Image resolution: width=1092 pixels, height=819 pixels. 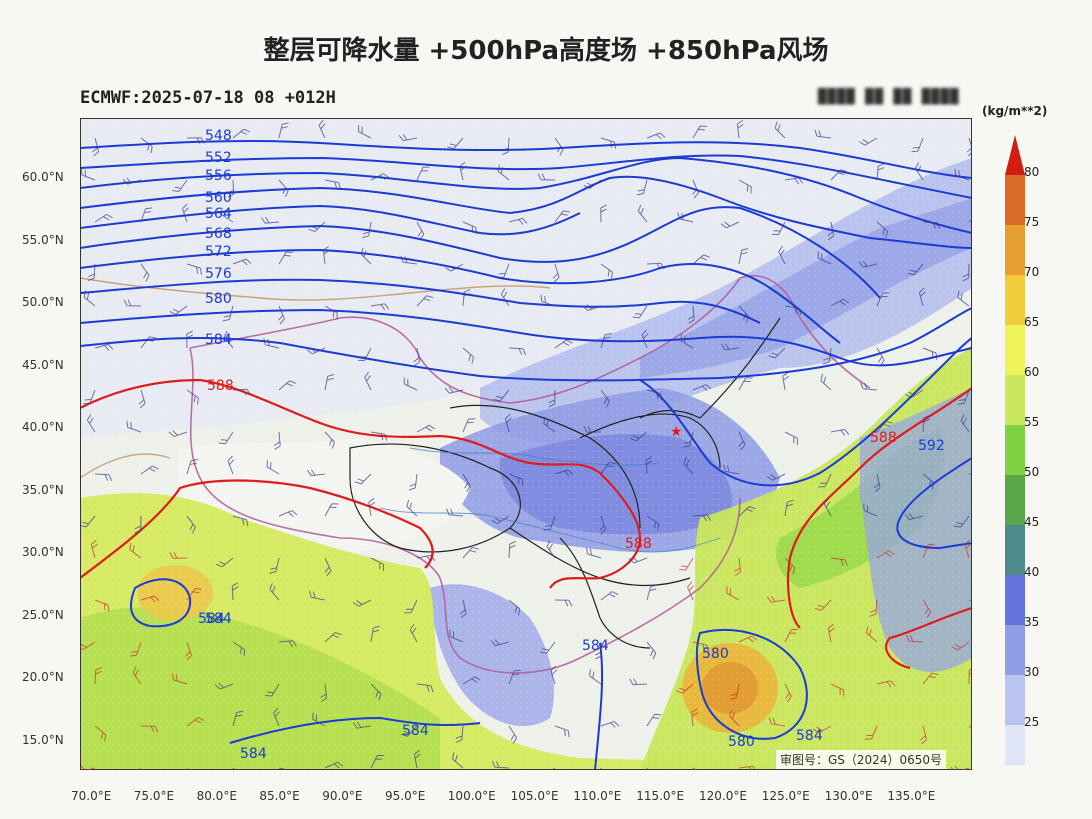 What do you see at coordinates (715, 654) in the screenshot?
I see `contour-label-blue: 580` at bounding box center [715, 654].